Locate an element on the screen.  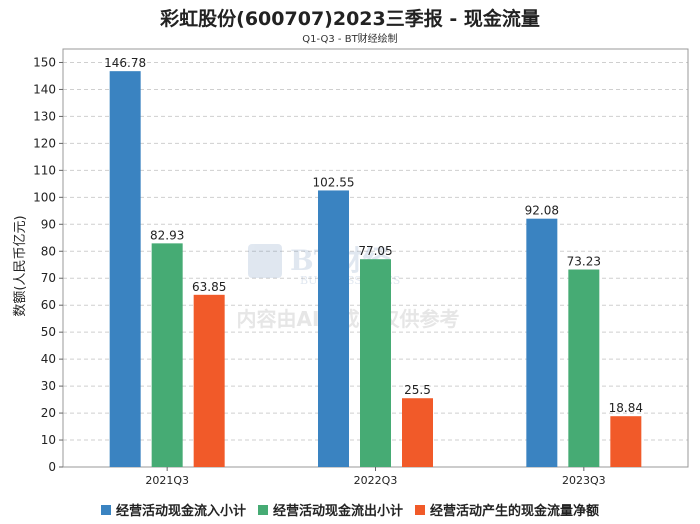
y-tick-label: 110 is located at coordinates (44, 170).